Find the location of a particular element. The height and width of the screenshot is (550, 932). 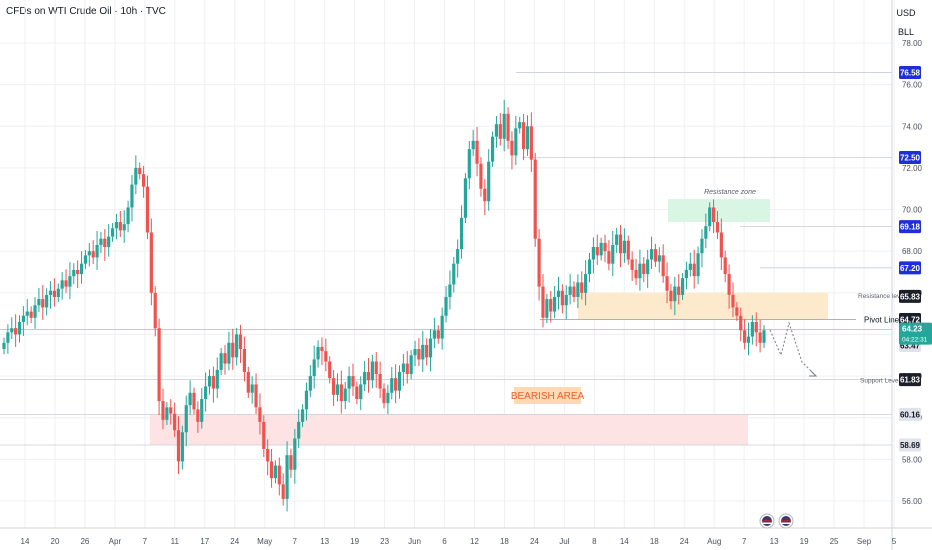

price-tag-65.83 is located at coordinates (910, 296).